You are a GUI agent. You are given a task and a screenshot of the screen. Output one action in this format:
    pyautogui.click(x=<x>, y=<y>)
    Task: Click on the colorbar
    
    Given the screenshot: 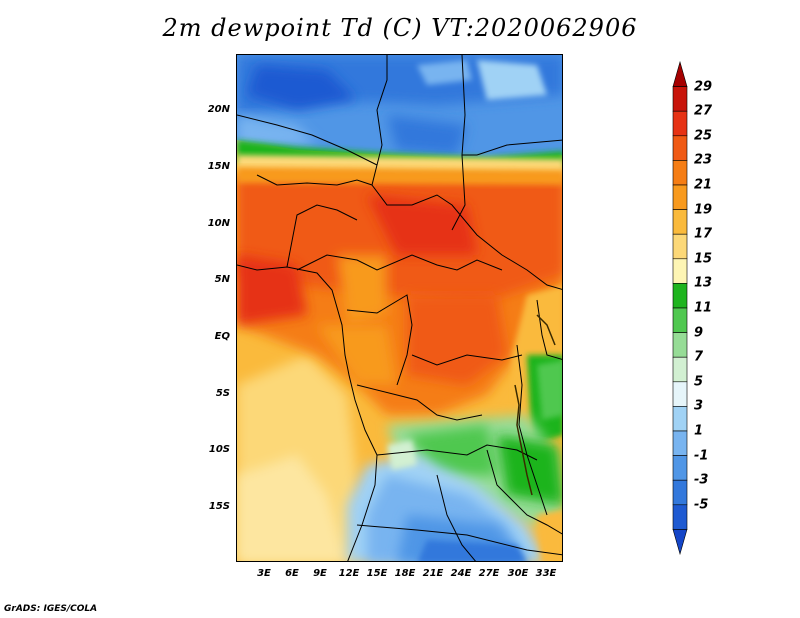 What is the action you would take?
    pyautogui.click(x=680, y=308)
    